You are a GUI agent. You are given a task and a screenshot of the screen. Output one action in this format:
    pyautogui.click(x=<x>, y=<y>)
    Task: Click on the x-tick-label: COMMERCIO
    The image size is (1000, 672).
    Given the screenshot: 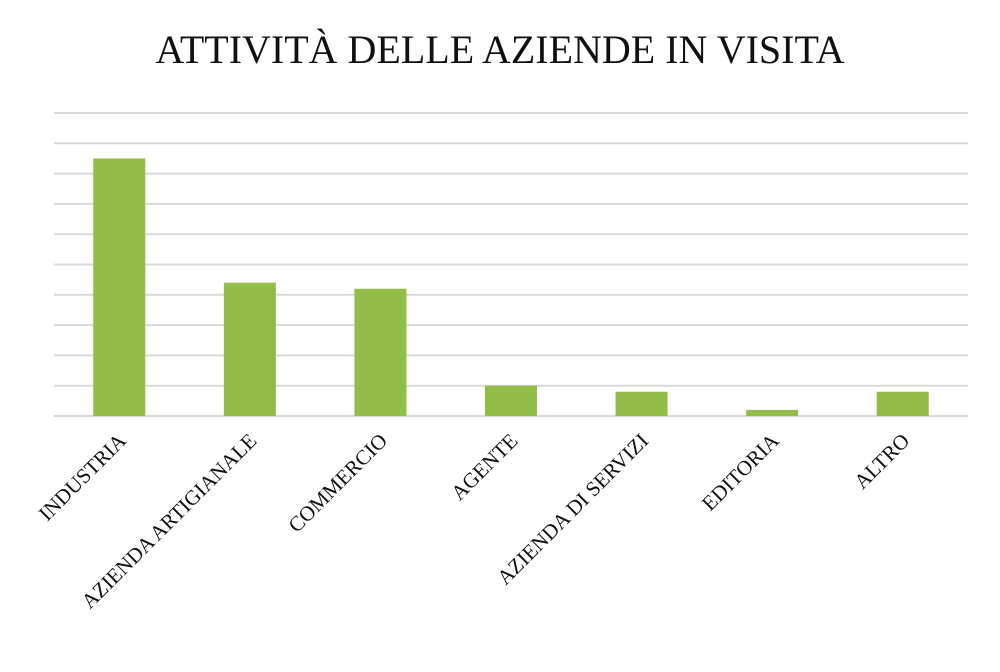 What is the action you would take?
    pyautogui.click(x=337, y=483)
    